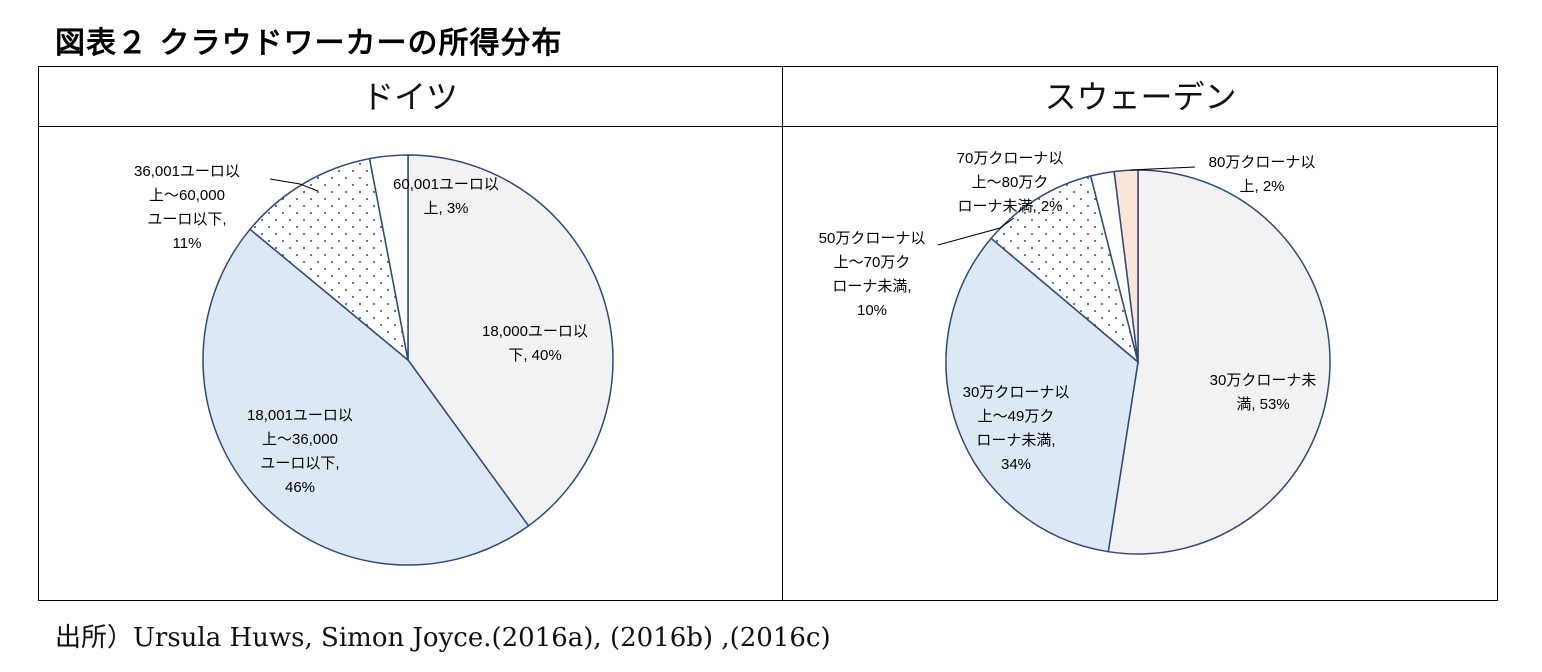 The height and width of the screenshot is (672, 1542). I want to click on data-label-de-0: 18,000ユーロ以下, 40%, so click(535, 343).